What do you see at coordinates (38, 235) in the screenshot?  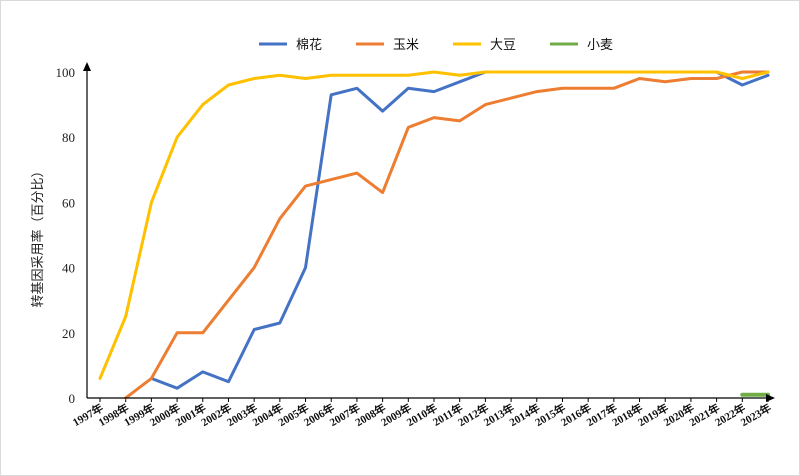 I see `y-axis-label: 转基因采用率（百分比）` at bounding box center [38, 235].